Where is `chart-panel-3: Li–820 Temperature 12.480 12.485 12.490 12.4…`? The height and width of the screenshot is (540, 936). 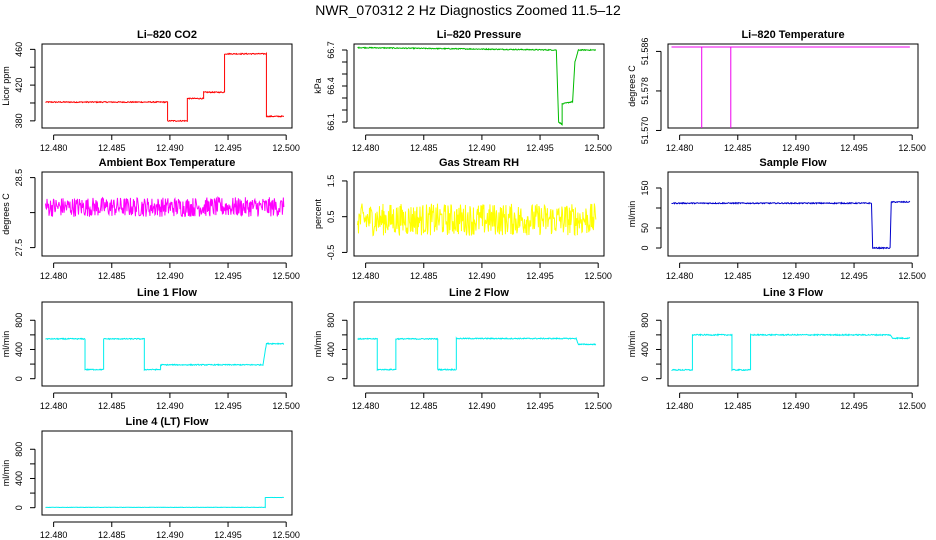 chart-panel-3: Li–820 Temperature 12.480 12.485 12.490 12.4… is located at coordinates (776, 91).